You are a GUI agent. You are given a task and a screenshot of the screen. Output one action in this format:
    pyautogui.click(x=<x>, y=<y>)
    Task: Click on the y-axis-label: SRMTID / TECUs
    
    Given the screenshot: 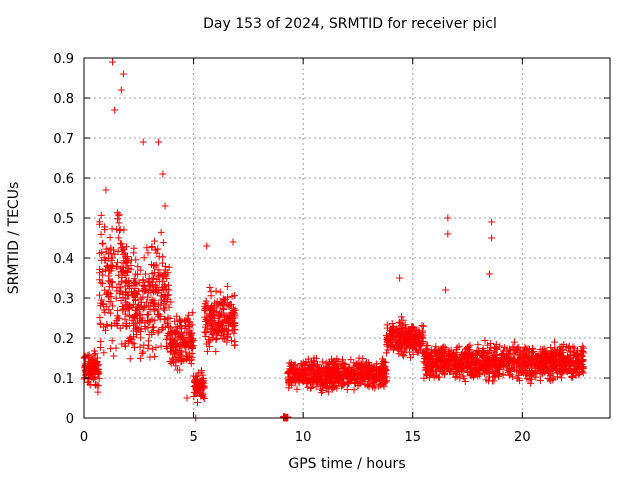 What is the action you would take?
    pyautogui.click(x=14, y=238)
    